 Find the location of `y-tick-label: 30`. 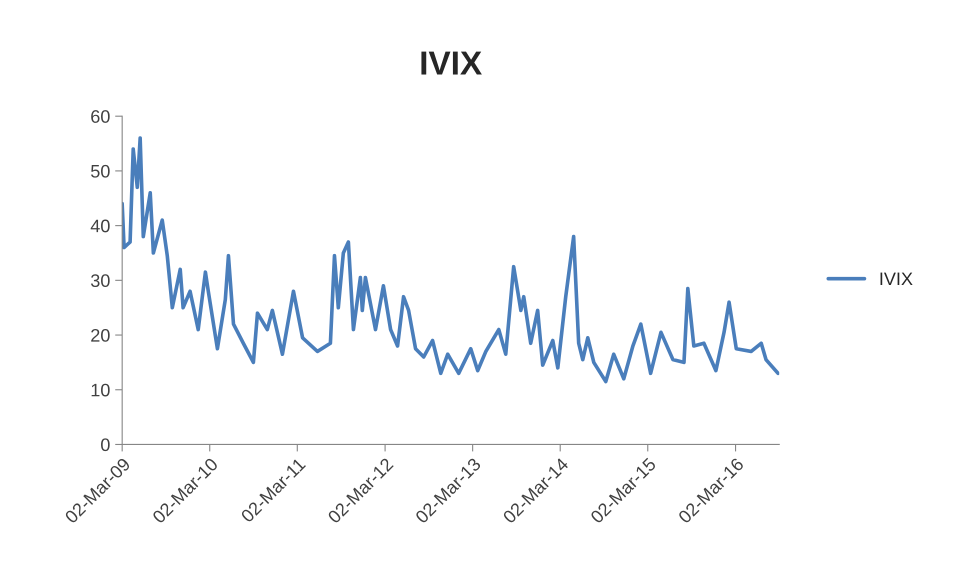

y-tick-label: 30 is located at coordinates (100, 281).